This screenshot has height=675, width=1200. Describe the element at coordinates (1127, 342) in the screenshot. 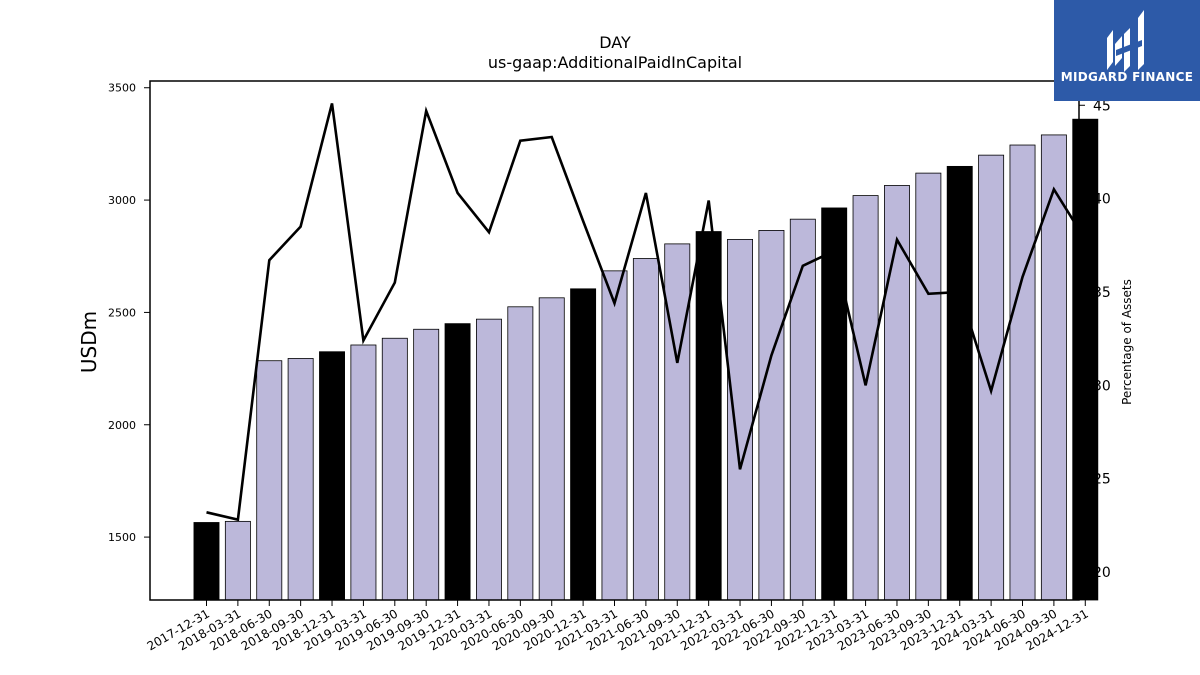

I see `y2-axis-label: Percentage of Assets` at that location.